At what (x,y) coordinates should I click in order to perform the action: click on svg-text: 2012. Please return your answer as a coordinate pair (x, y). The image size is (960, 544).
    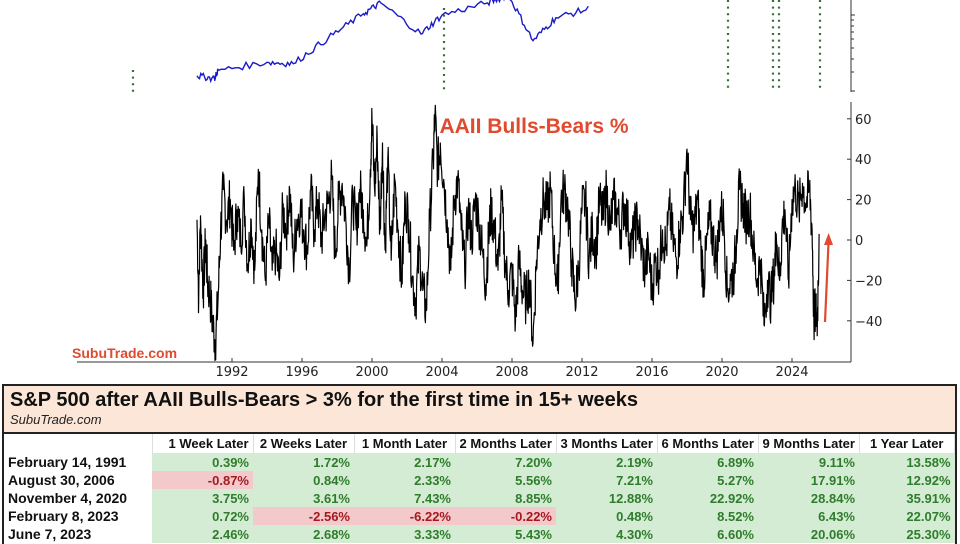
    Looking at the image, I should click on (581, 372).